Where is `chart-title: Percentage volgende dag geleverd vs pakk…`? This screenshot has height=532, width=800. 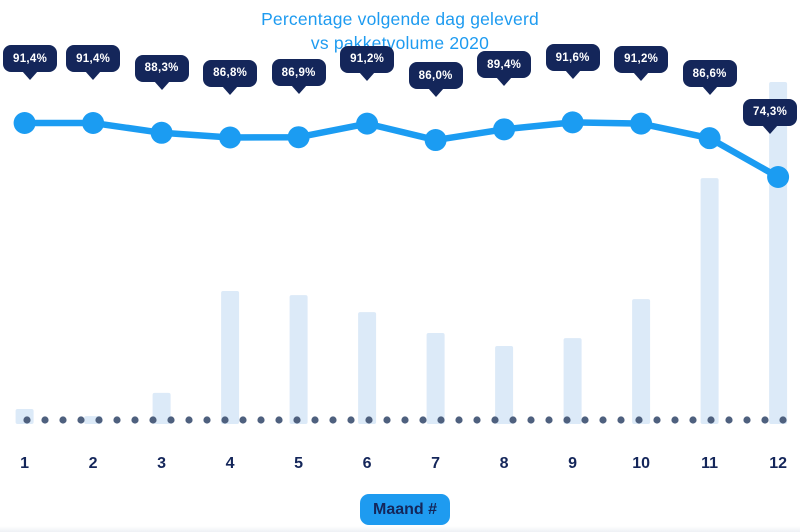 chart-title: Percentage volgende dag geleverd vs pakk… is located at coordinates (400, 31).